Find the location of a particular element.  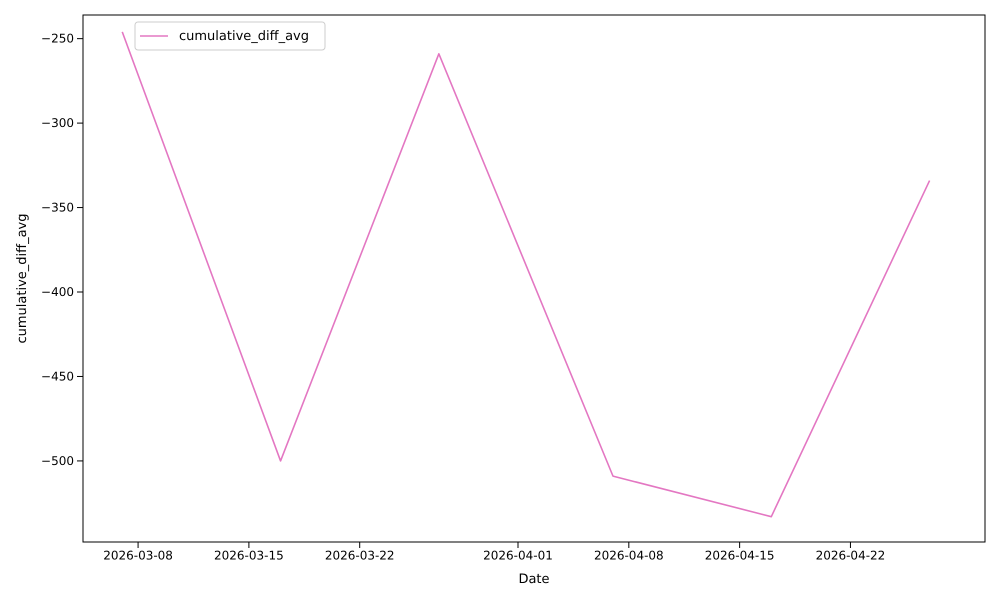

x-tick-label: 2026-03-15 is located at coordinates (249, 555).